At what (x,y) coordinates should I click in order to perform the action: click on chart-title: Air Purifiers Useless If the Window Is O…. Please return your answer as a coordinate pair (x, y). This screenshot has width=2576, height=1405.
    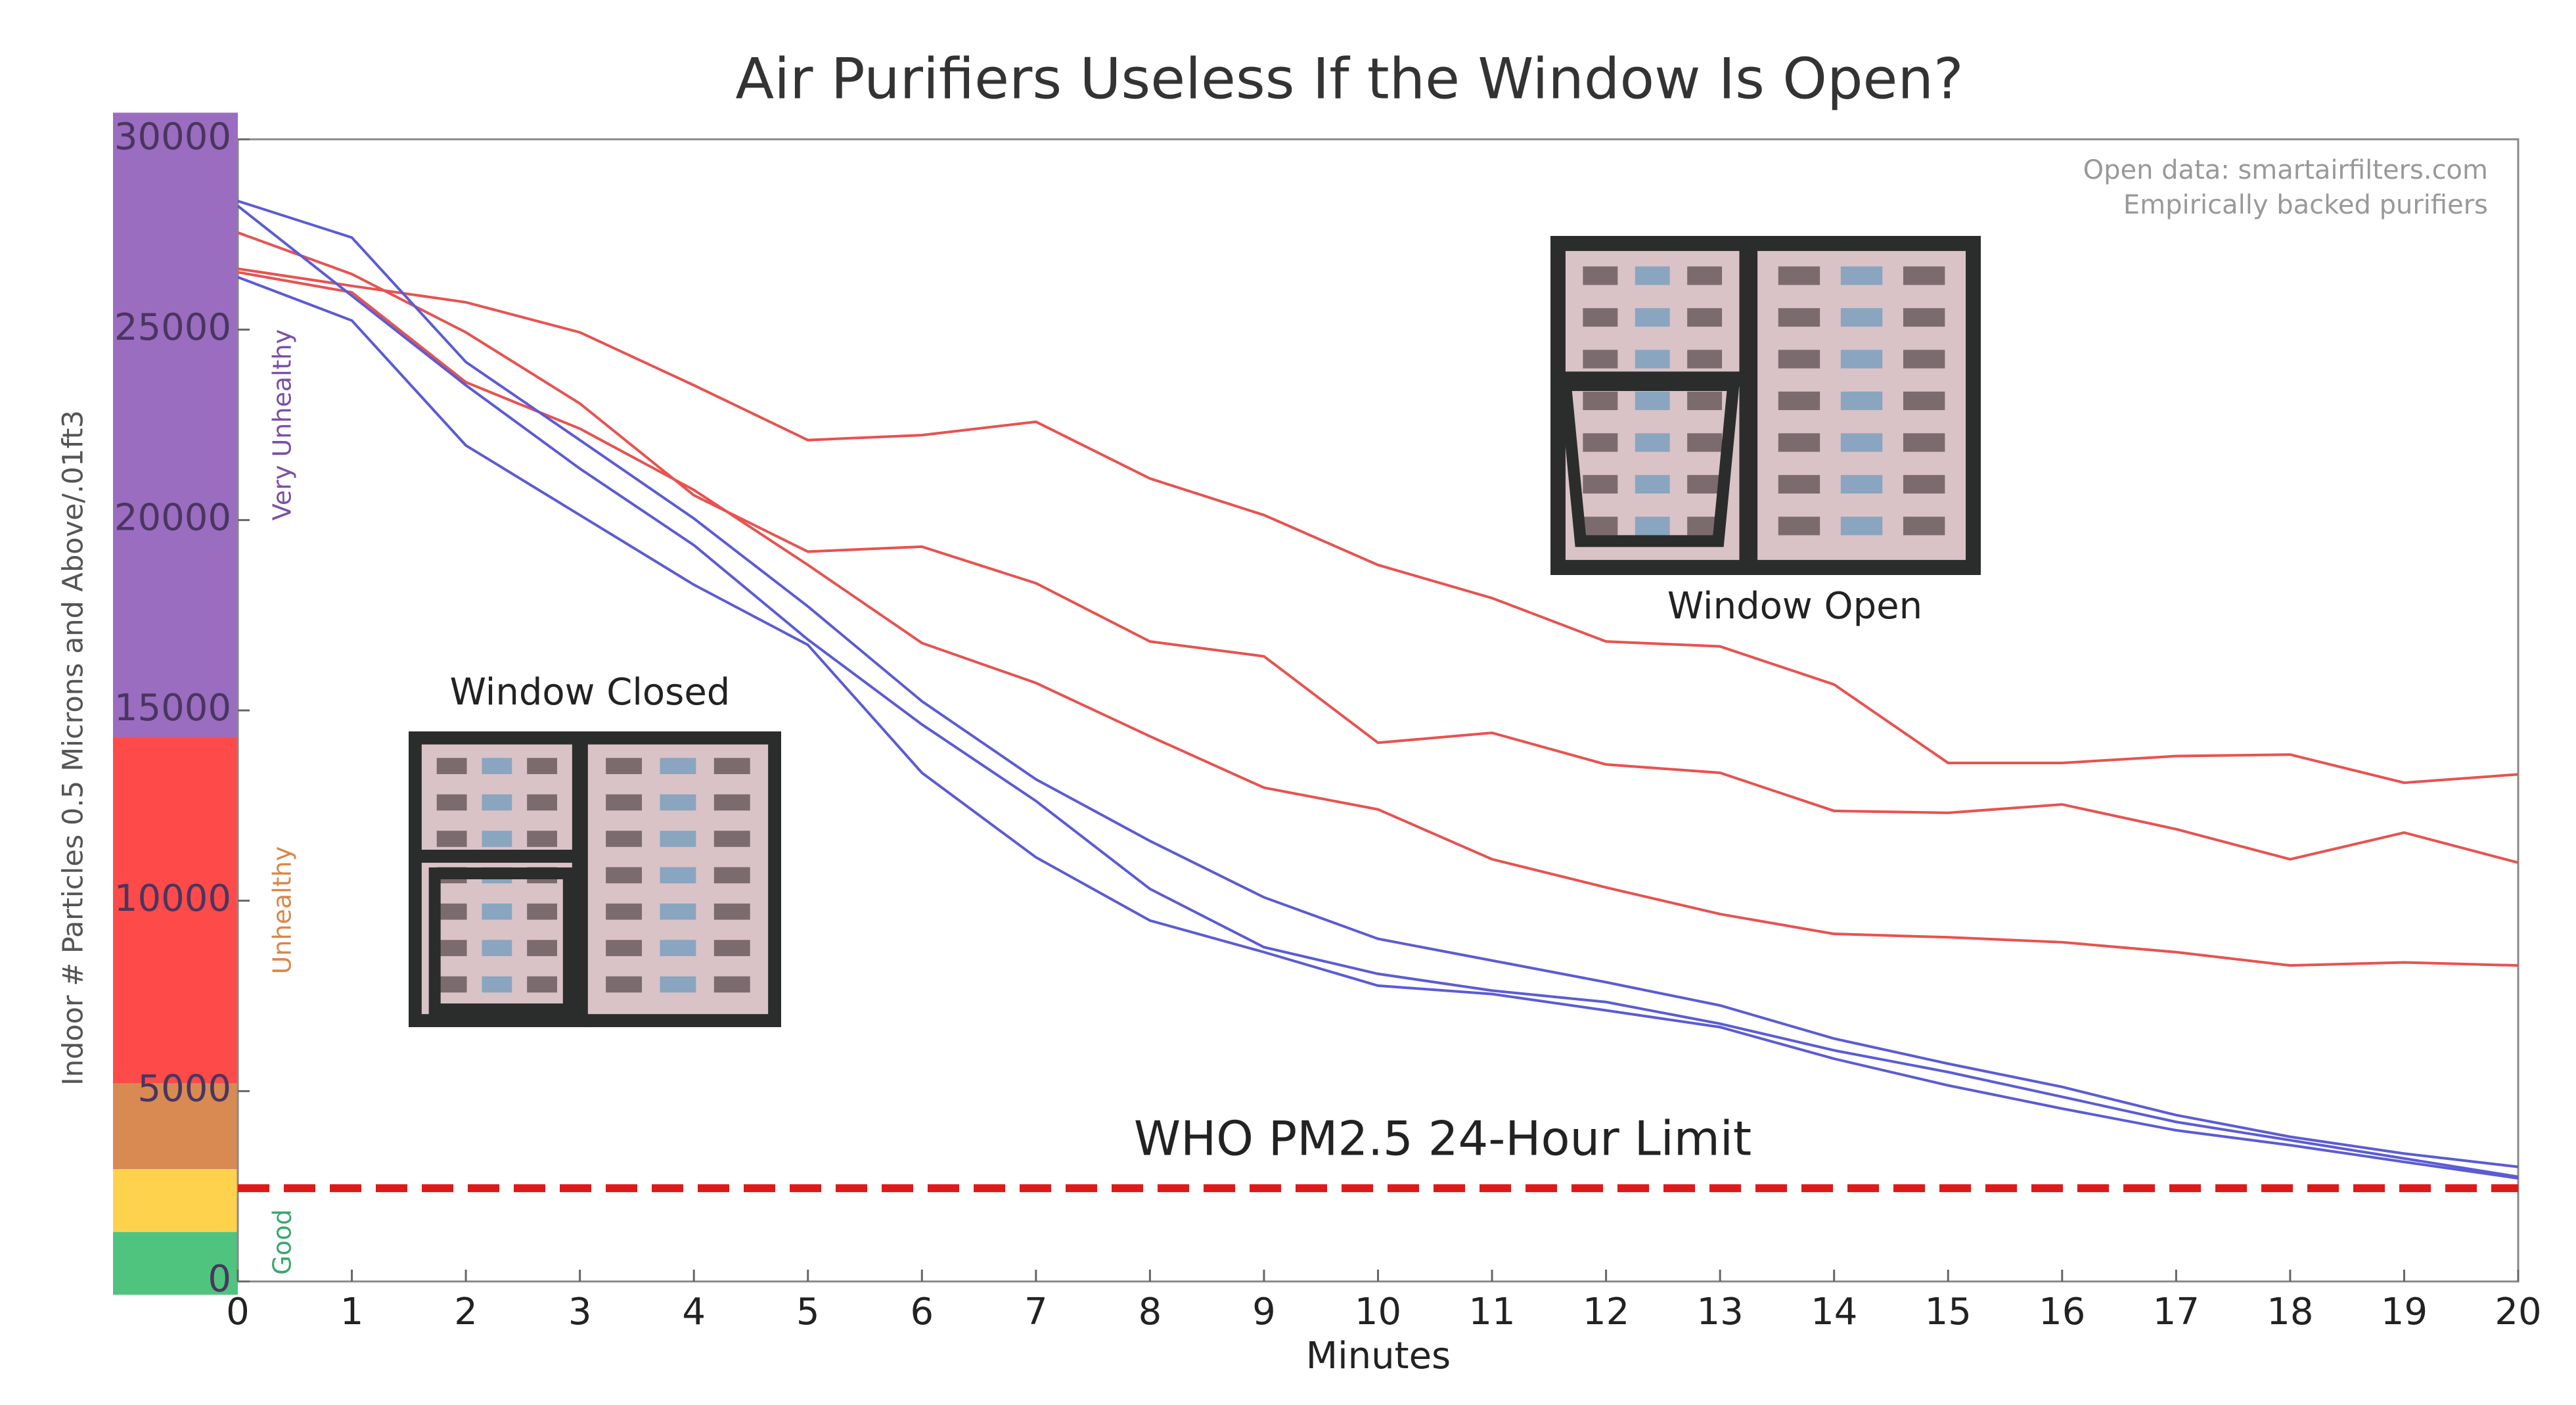
    Looking at the image, I should click on (1349, 79).